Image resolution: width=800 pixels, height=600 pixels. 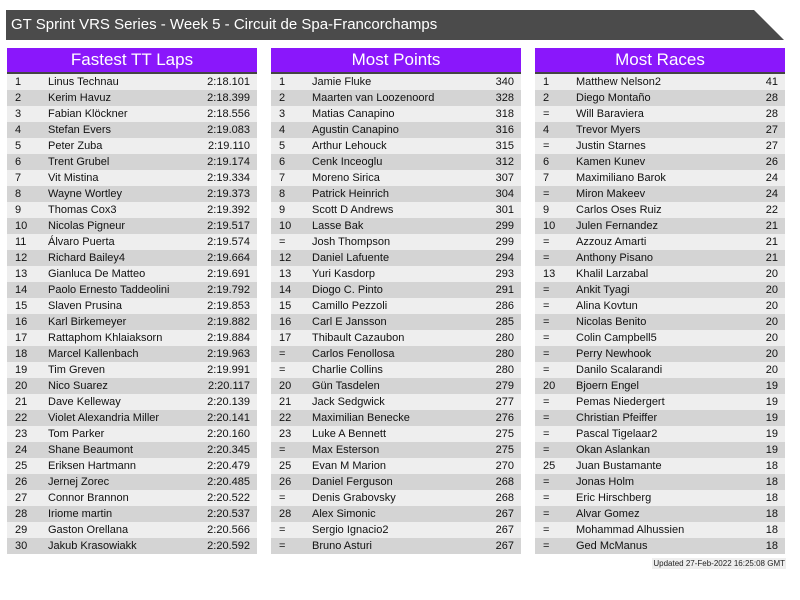 I want to click on table-row: 5 Arthur Lehouck 315, so click(x=396, y=146).